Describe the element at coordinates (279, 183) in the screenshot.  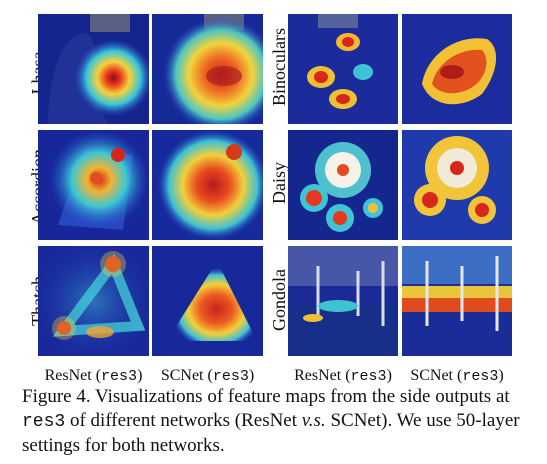
I see `row-label-daisy: Daisy` at that location.